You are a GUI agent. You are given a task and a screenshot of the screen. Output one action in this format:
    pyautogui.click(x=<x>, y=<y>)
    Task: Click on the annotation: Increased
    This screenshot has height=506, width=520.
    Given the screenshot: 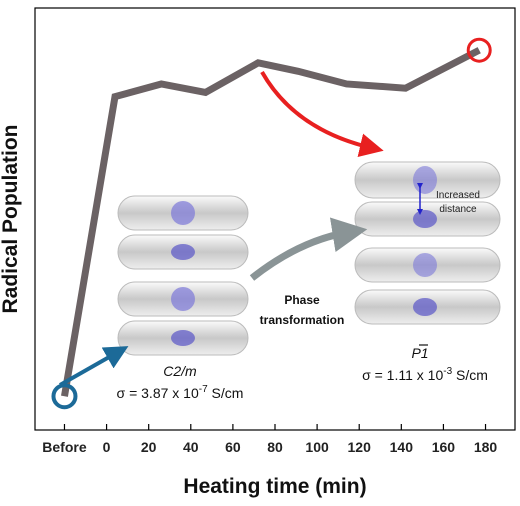 What is the action you would take?
    pyautogui.click(x=458, y=195)
    